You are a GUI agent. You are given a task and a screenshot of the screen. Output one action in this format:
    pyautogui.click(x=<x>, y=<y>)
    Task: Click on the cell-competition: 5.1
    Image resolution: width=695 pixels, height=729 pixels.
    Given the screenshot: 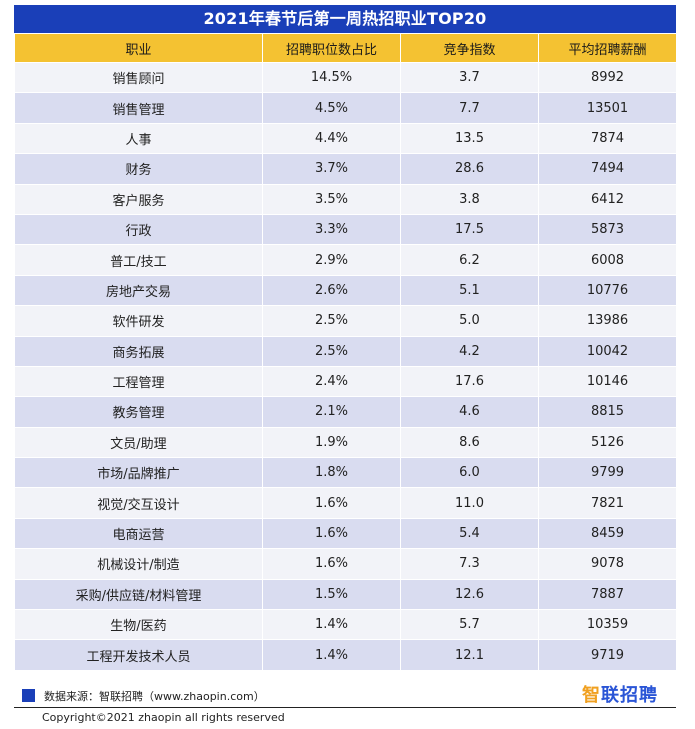 What is the action you would take?
    pyautogui.click(x=469, y=290)
    